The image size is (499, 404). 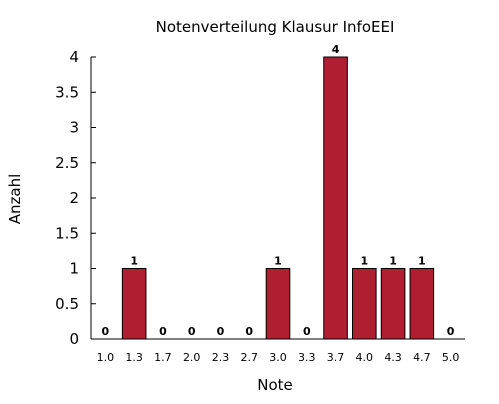 What do you see at coordinates (275, 385) in the screenshot?
I see `x-axis-label: Note` at bounding box center [275, 385].